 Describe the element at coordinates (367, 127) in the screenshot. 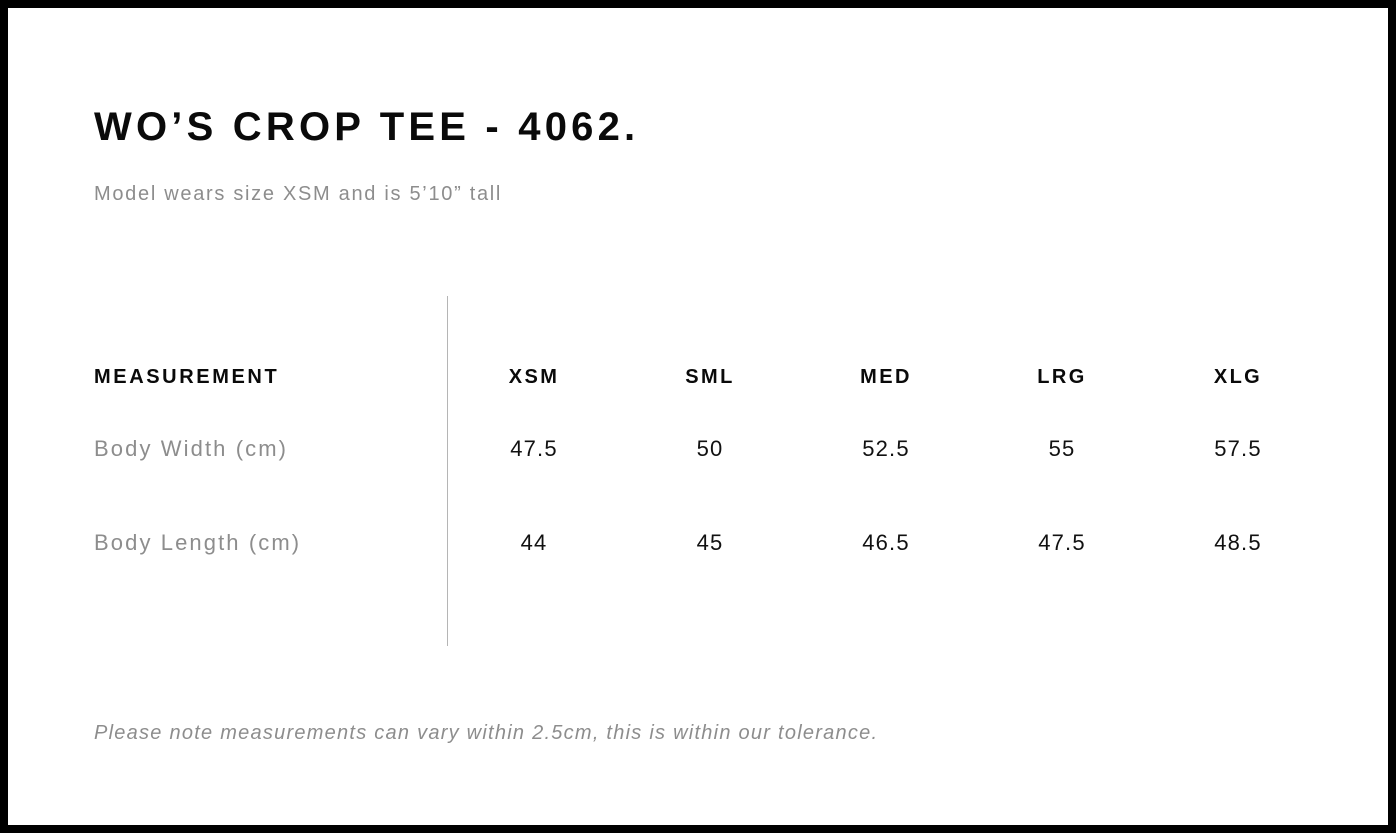

I see `page-title: WO’S CROP TEE - 4062.` at that location.